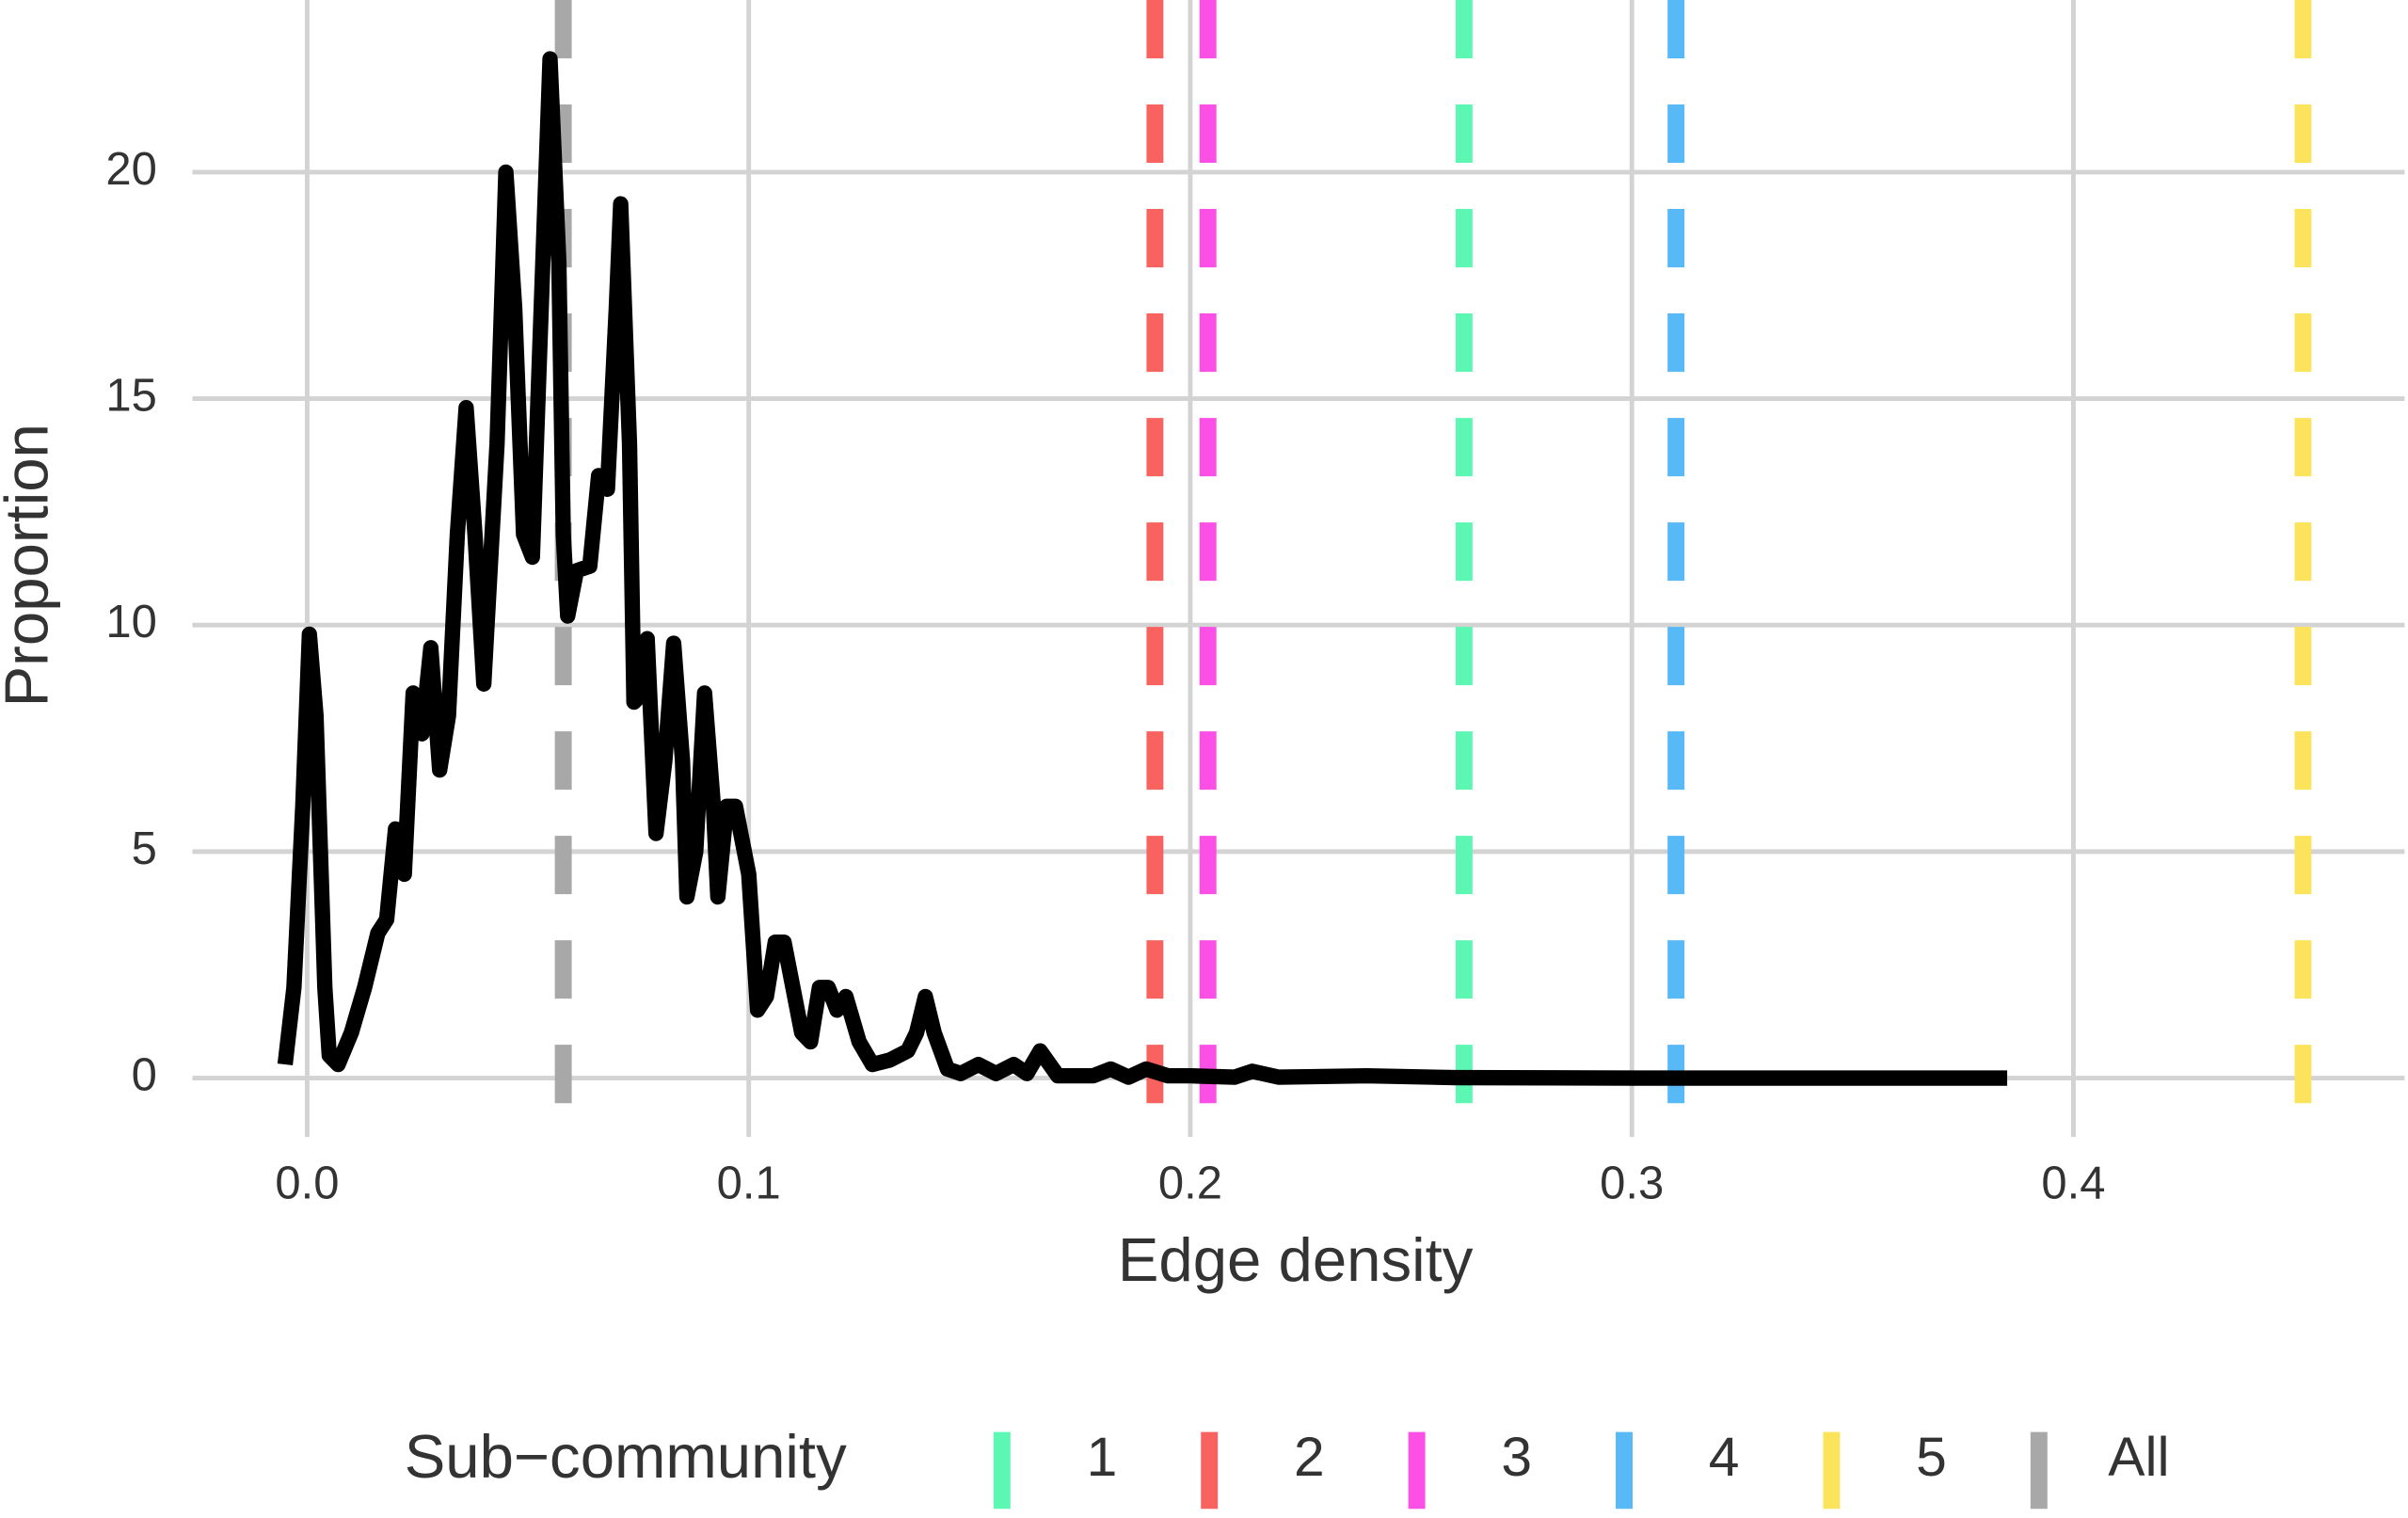 This screenshot has width=2408, height=1518. Describe the element at coordinates (130, 169) in the screenshot. I see `y-tick-label: 20` at that location.